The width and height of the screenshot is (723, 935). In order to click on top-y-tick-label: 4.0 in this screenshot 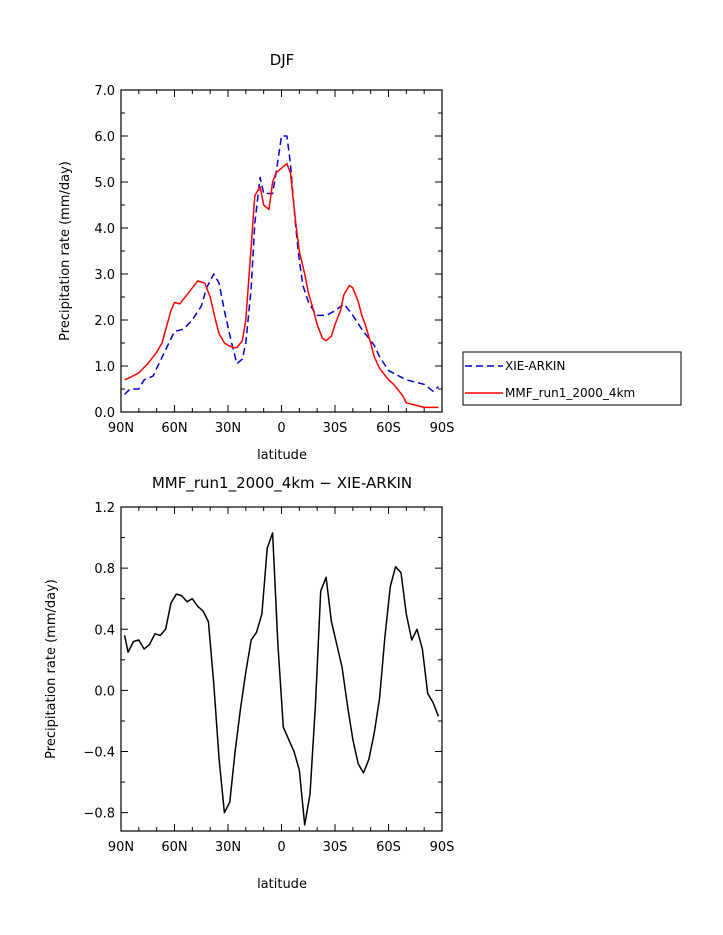, I will do `click(104, 229)`.